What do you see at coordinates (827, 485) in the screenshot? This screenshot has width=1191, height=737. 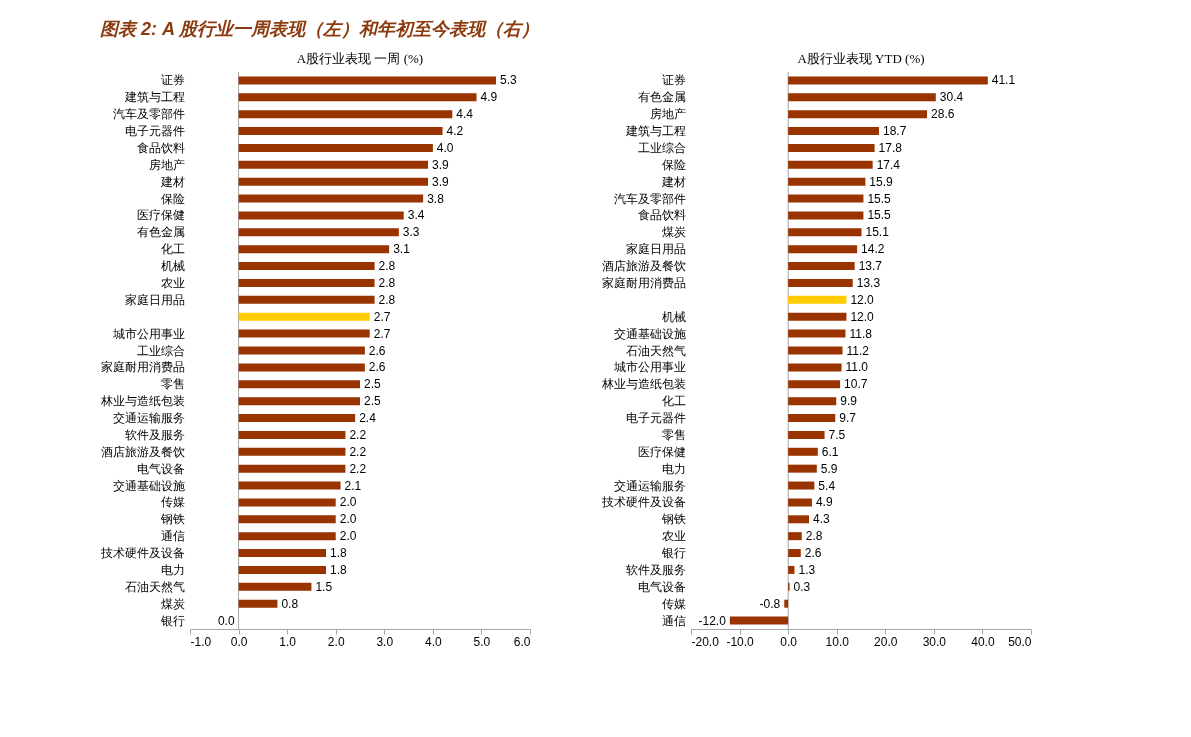 I see `data-label: 5.4` at bounding box center [827, 485].